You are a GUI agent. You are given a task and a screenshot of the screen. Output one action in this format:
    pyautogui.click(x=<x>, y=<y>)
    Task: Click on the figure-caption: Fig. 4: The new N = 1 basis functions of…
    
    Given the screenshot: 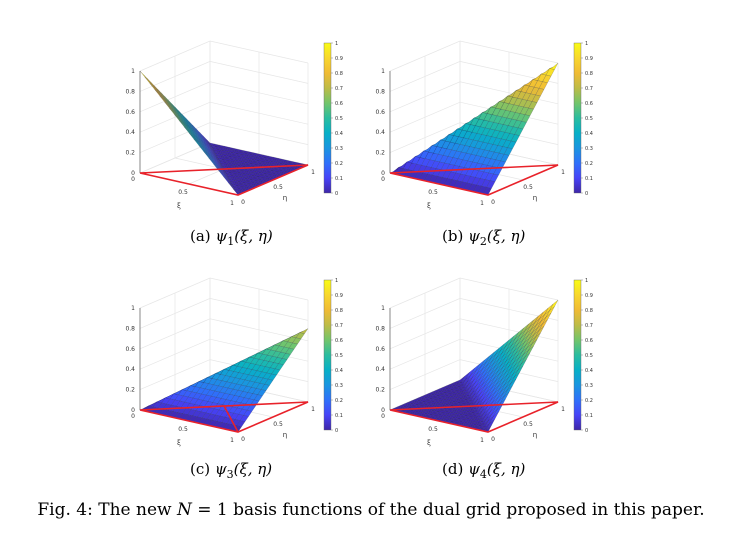 What is the action you would take?
    pyautogui.click(x=371, y=510)
    